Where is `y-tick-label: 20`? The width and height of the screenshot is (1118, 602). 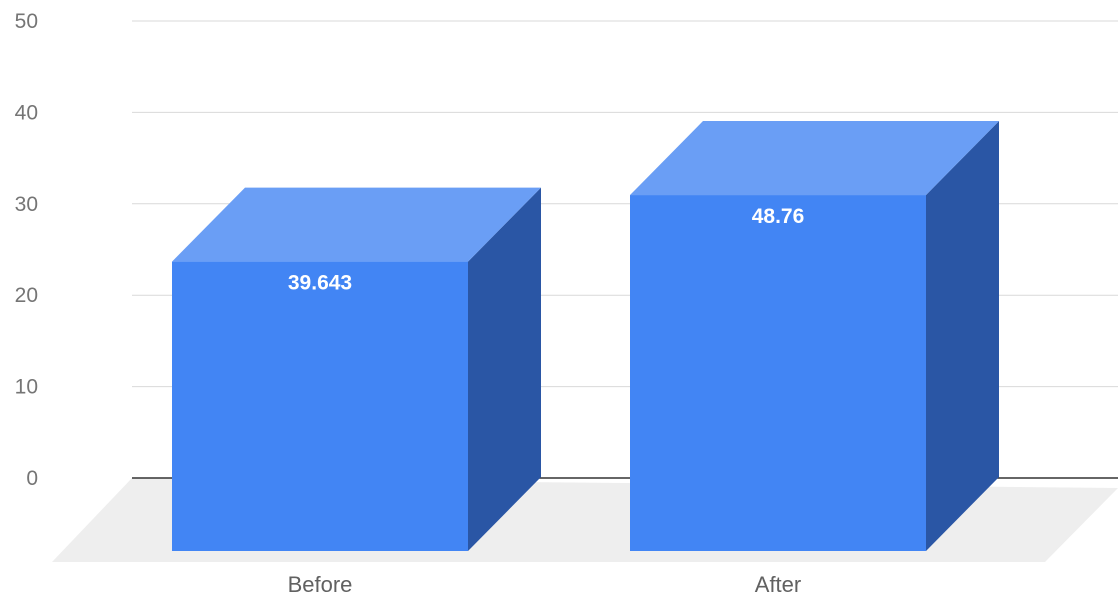
y-tick-label: 20 is located at coordinates (26, 295).